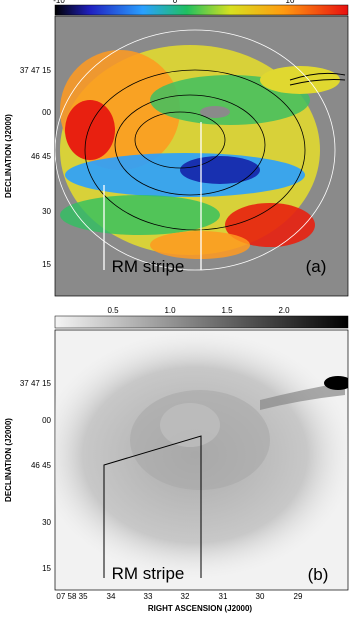 The image size is (354, 627). I want to click on colorbar-tick-label: 0.5, so click(113, 310).